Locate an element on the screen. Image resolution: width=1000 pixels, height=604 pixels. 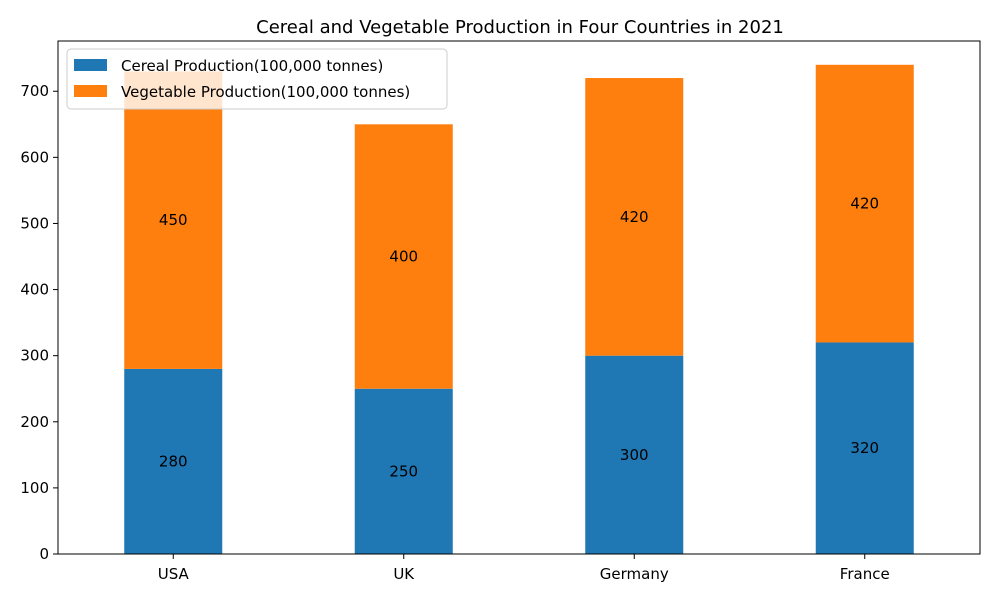
bar-cereal-france is located at coordinates (864, 448).